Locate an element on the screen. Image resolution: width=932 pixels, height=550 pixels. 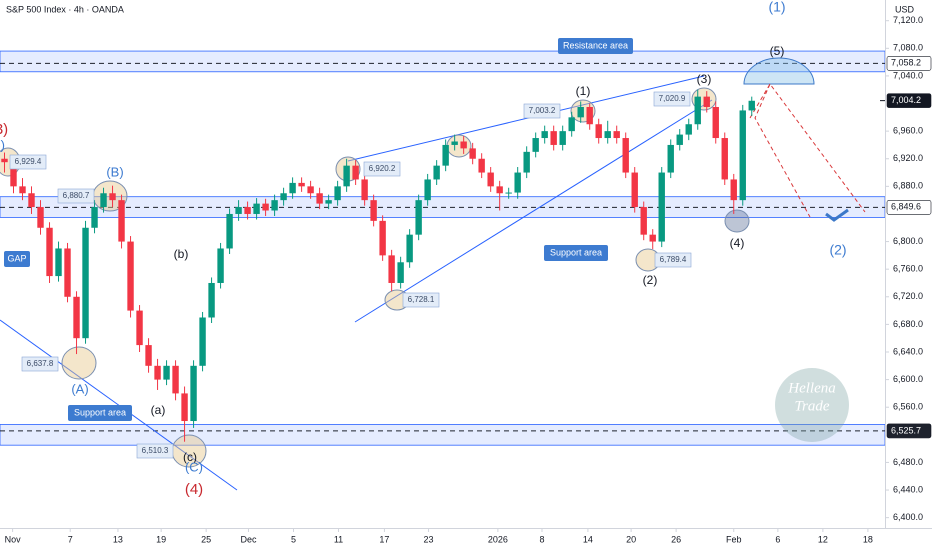
x-tick-label: 2026 is located at coordinates (498, 539).